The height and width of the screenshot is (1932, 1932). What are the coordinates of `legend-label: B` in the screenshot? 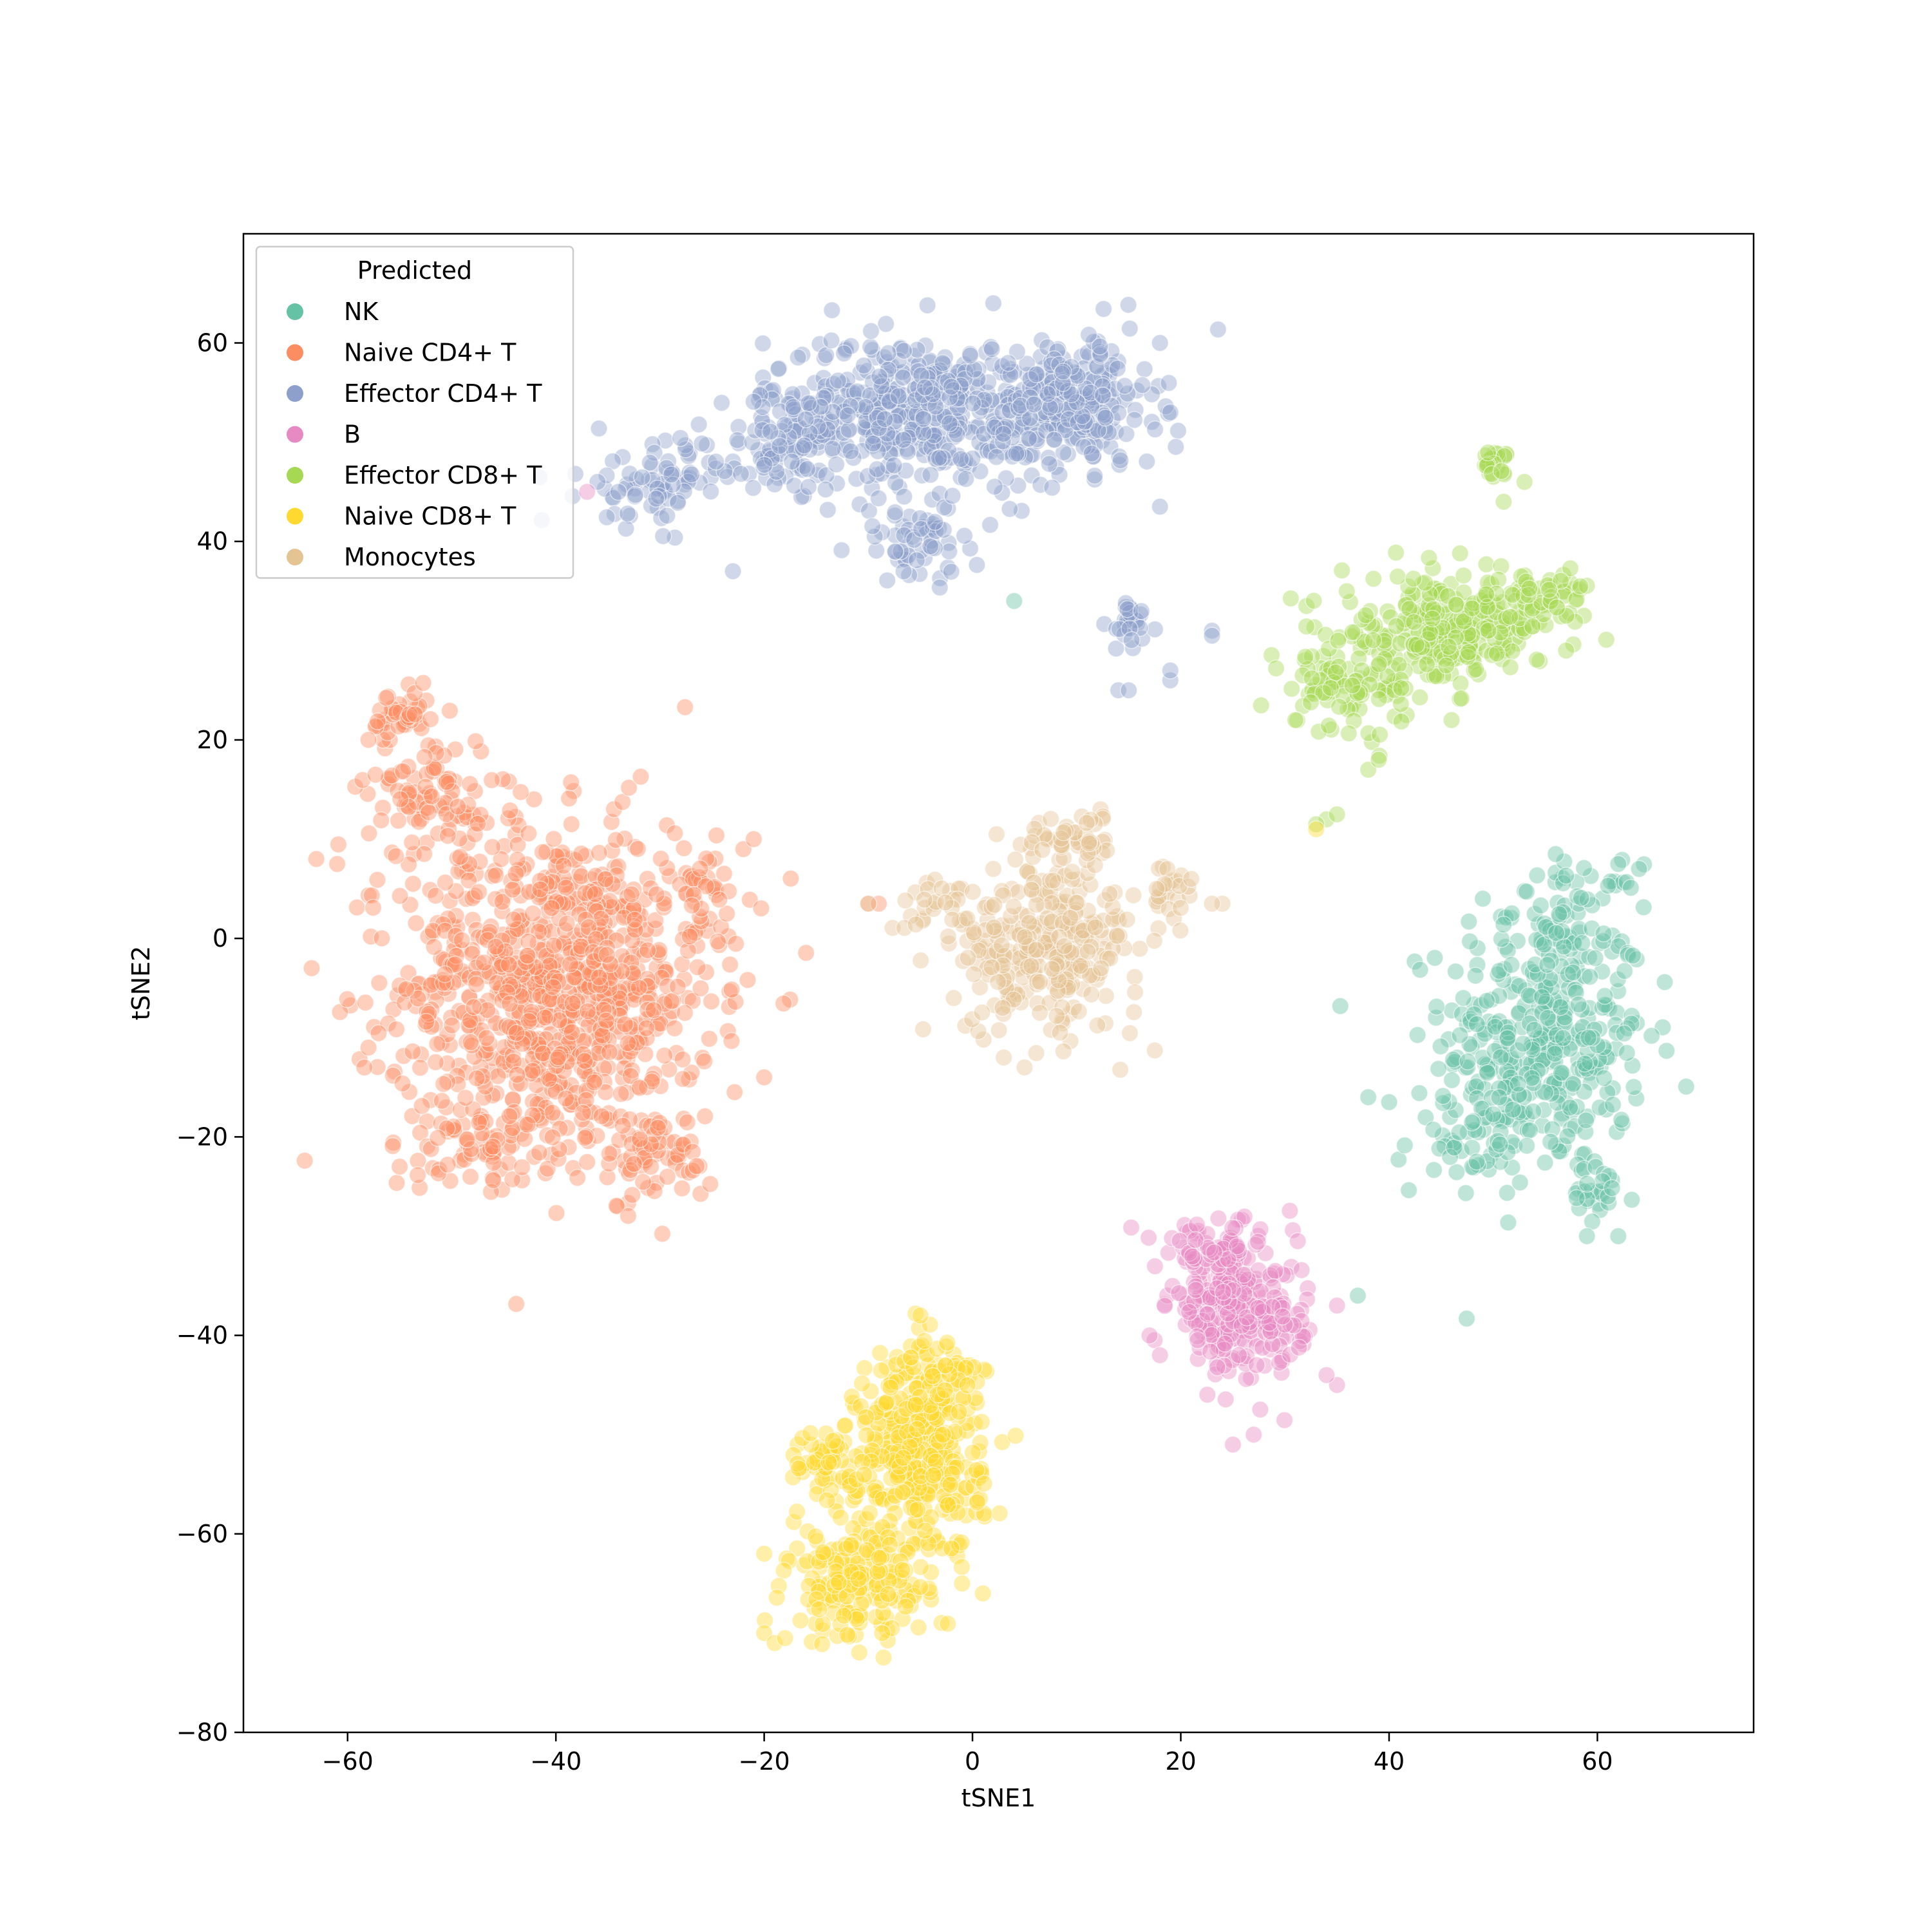 It's located at (352, 435).